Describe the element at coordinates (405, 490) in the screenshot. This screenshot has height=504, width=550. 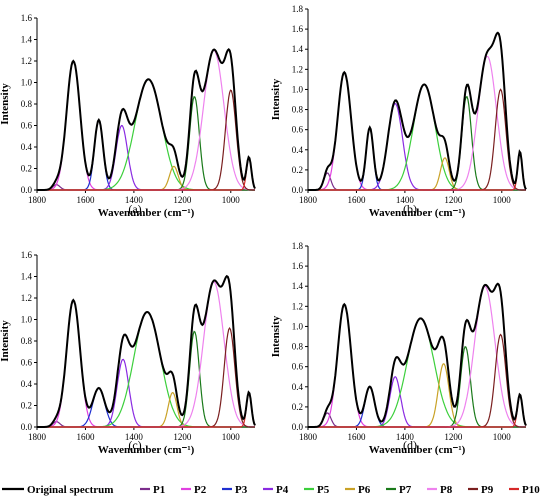
I see `legend-label: P7` at that location.